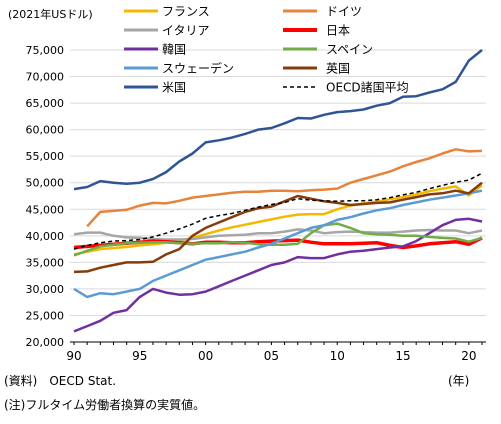 The image size is (501, 424). What do you see at coordinates (271, 356) in the screenshot?
I see `x-tick-label: 05` at bounding box center [271, 356].